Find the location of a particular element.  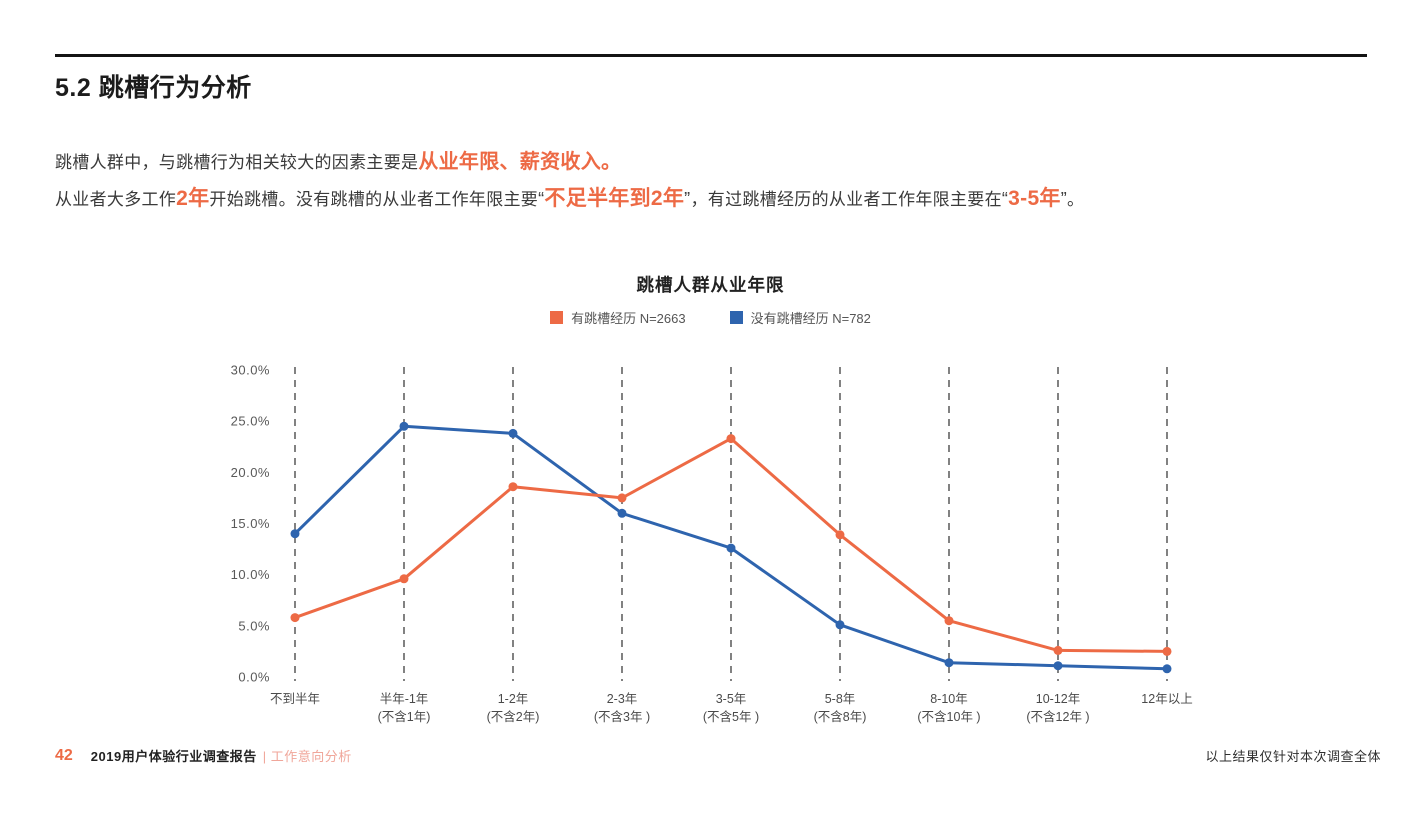

y-axis-tick: 30.0% is located at coordinates (250, 370).